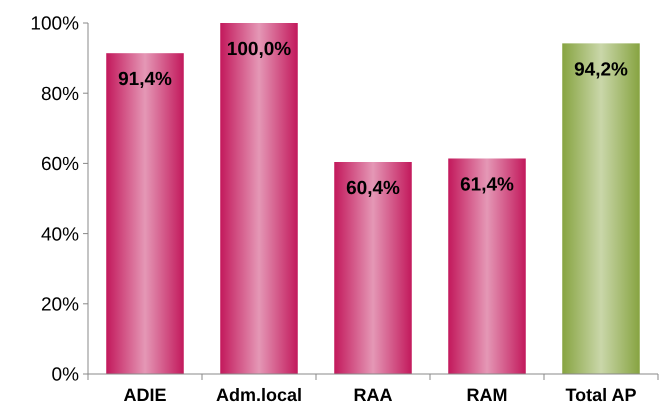  I want to click on y-tick-label: 20%, so click(60, 305).